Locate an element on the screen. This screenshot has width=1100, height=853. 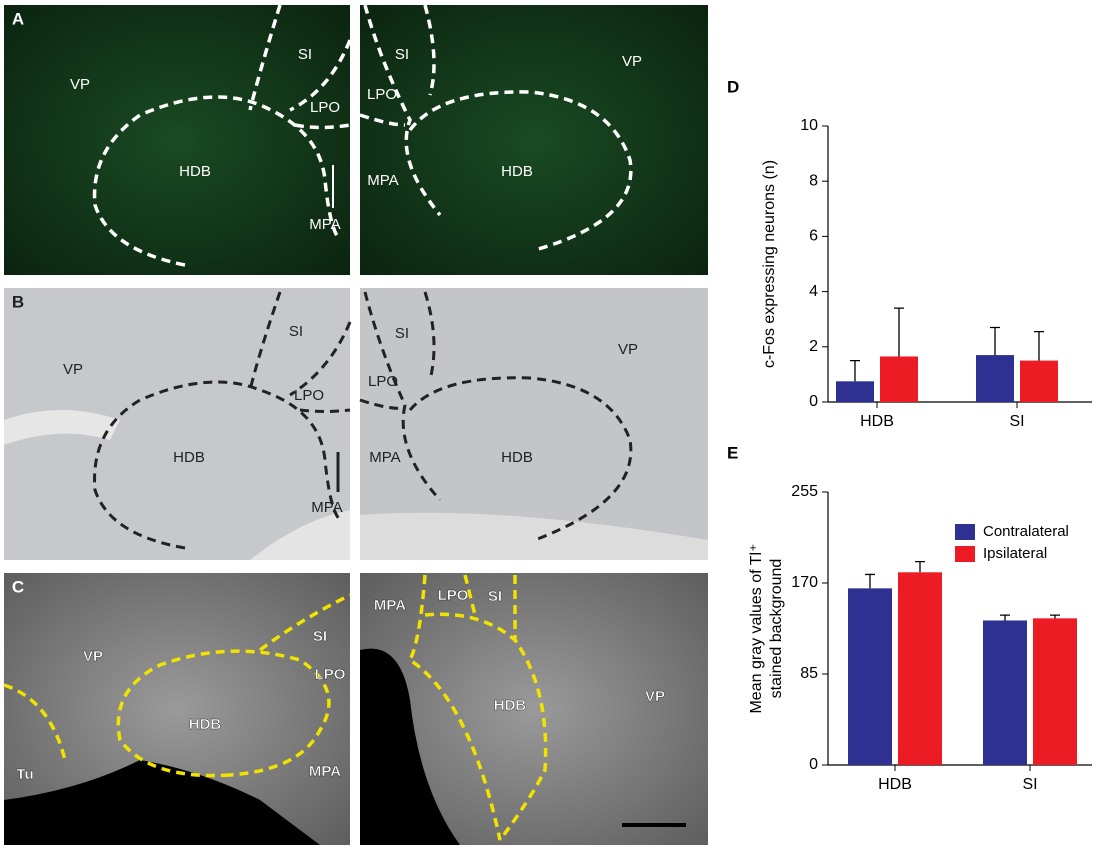
outline-b is located at coordinates (363, 420).